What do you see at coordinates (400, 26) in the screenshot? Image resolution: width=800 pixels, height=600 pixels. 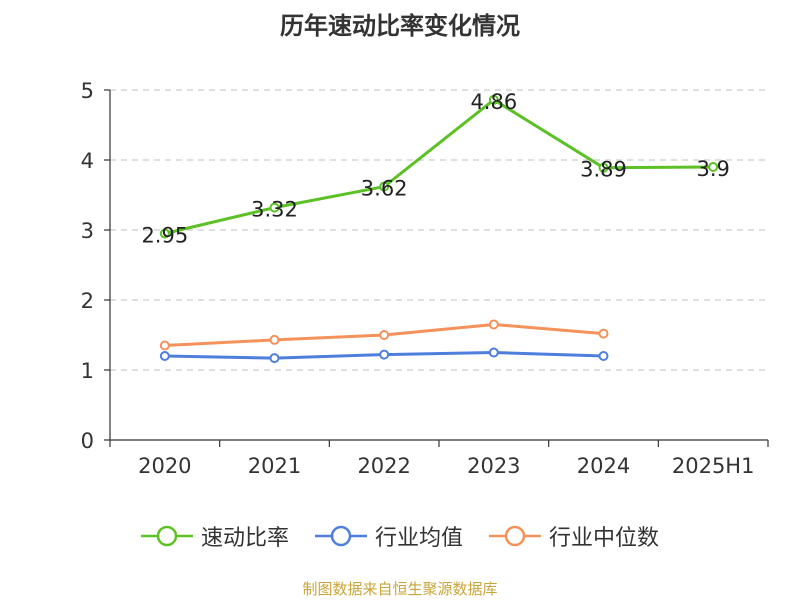 I see `chart-title: 历年速动比率变化情况` at bounding box center [400, 26].